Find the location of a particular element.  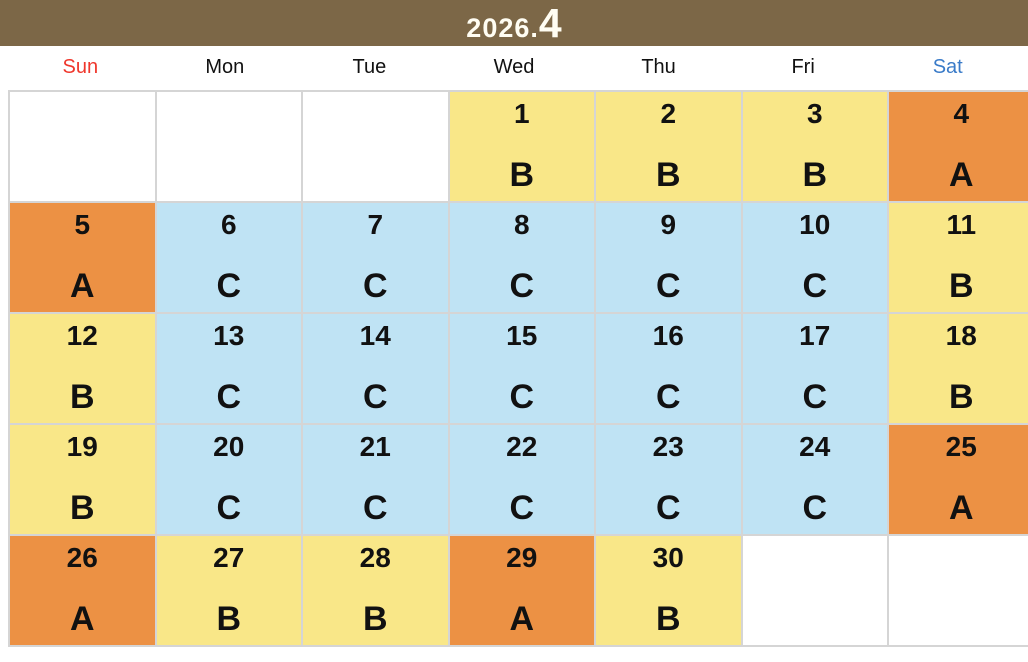

weekday-mon: Mon is located at coordinates (225, 66).